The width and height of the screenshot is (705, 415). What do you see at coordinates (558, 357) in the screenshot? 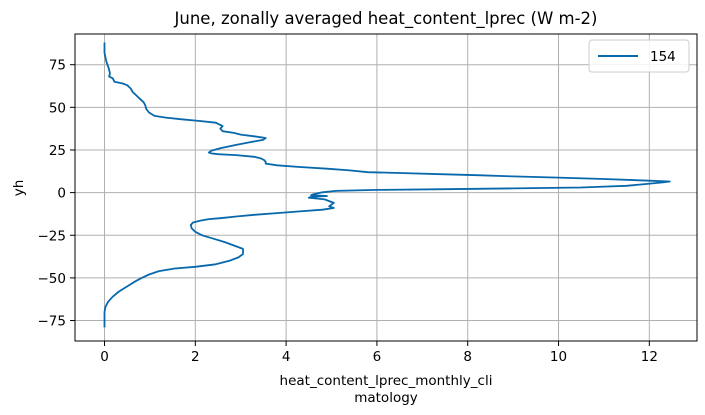
I see `x-tick-label: 10` at bounding box center [558, 357].